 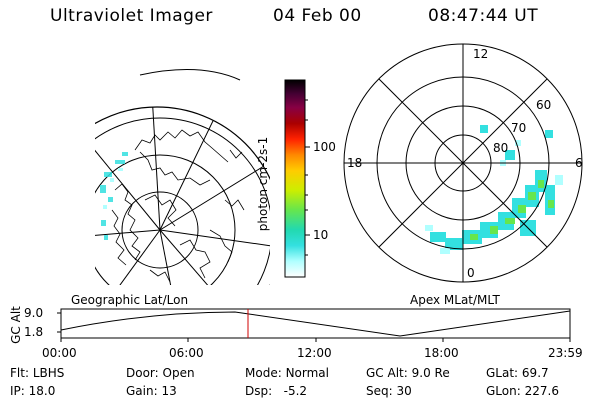 What do you see at coordinates (483, 16) in the screenshot?
I see `time-label: 08:47:44 UT` at bounding box center [483, 16].